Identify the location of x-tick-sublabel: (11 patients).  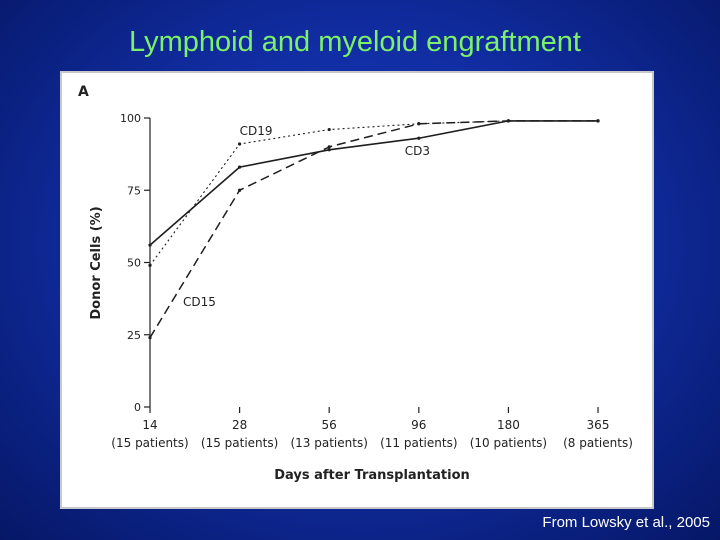
(418, 443).